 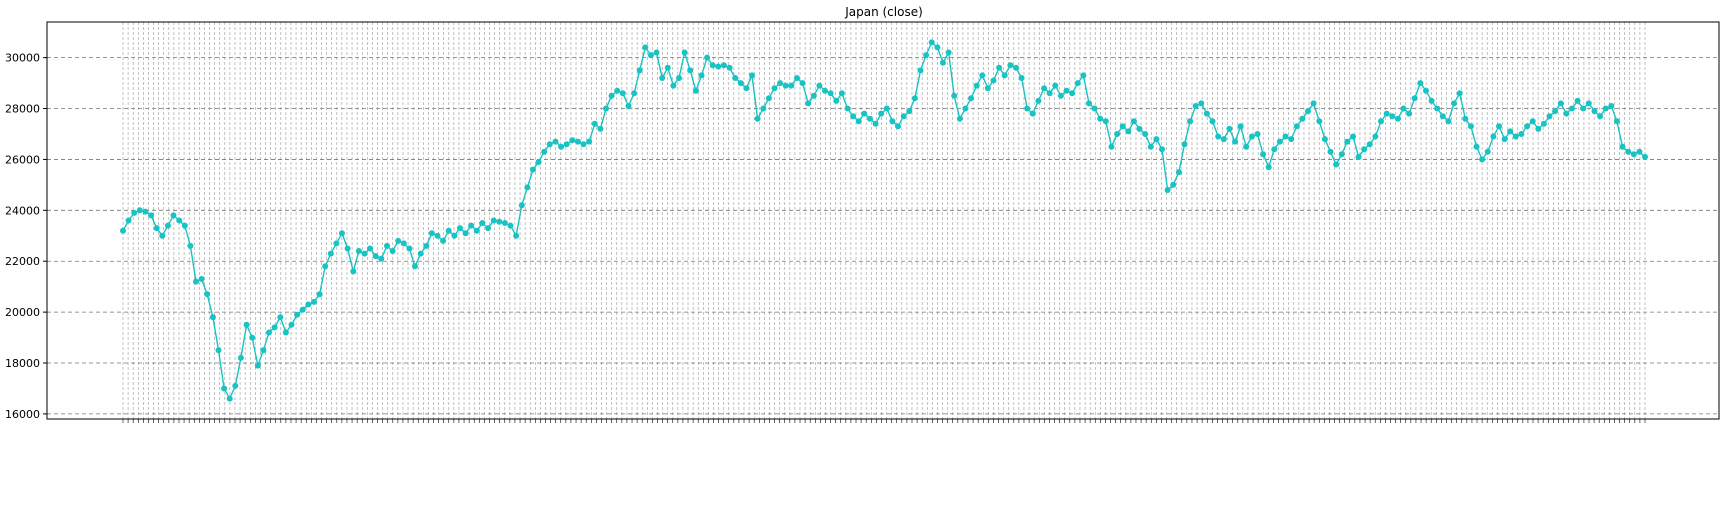 I want to click on y-tick-label: 24000, so click(x=22, y=210).